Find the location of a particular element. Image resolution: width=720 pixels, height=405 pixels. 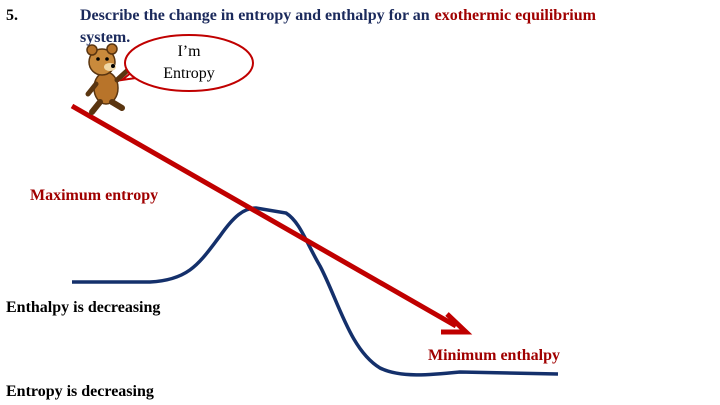

label-enthalpy-decreasing: Enthalpy is decreasing is located at coordinates (83, 307).